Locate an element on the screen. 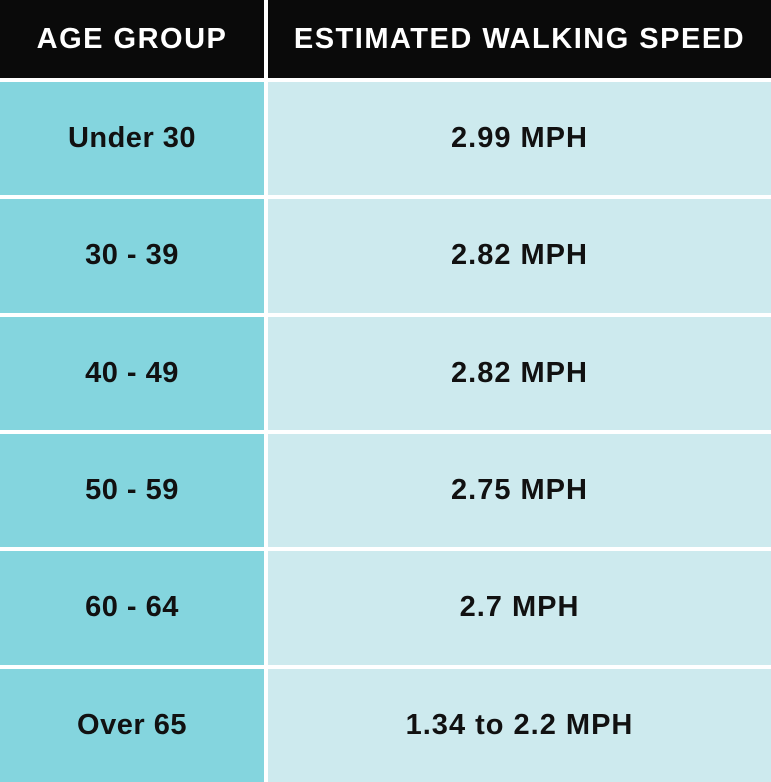  age-cell-40-49: 40 - 49 is located at coordinates (132, 373).